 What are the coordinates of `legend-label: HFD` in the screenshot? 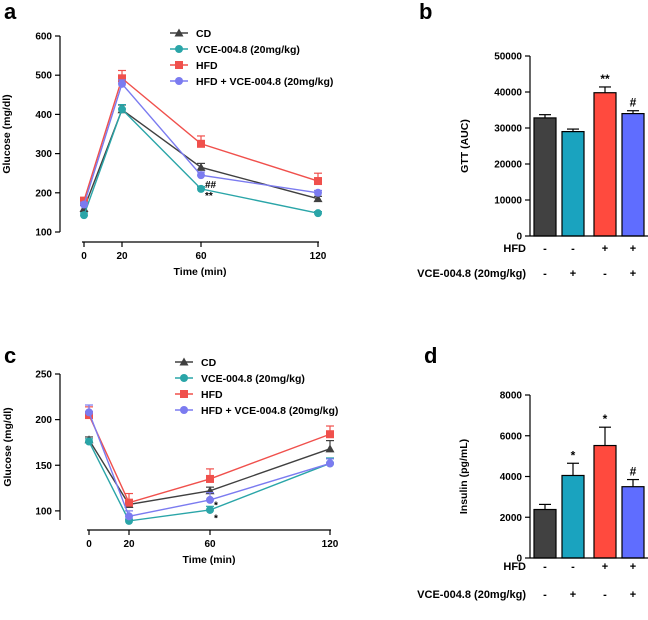 It's located at (212, 395).